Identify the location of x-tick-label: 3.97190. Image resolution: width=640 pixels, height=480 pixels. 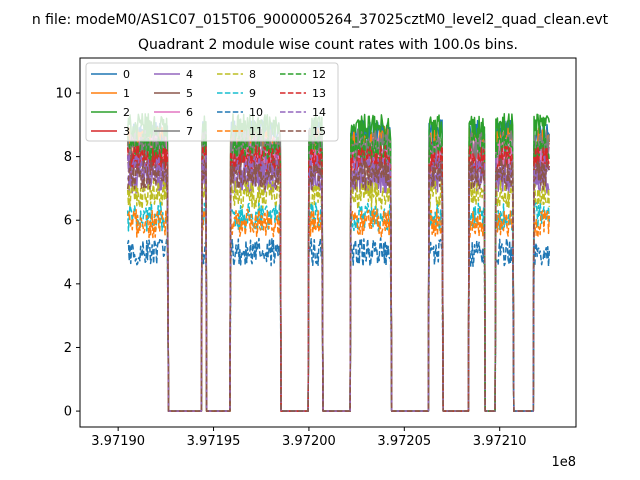
(118, 441).